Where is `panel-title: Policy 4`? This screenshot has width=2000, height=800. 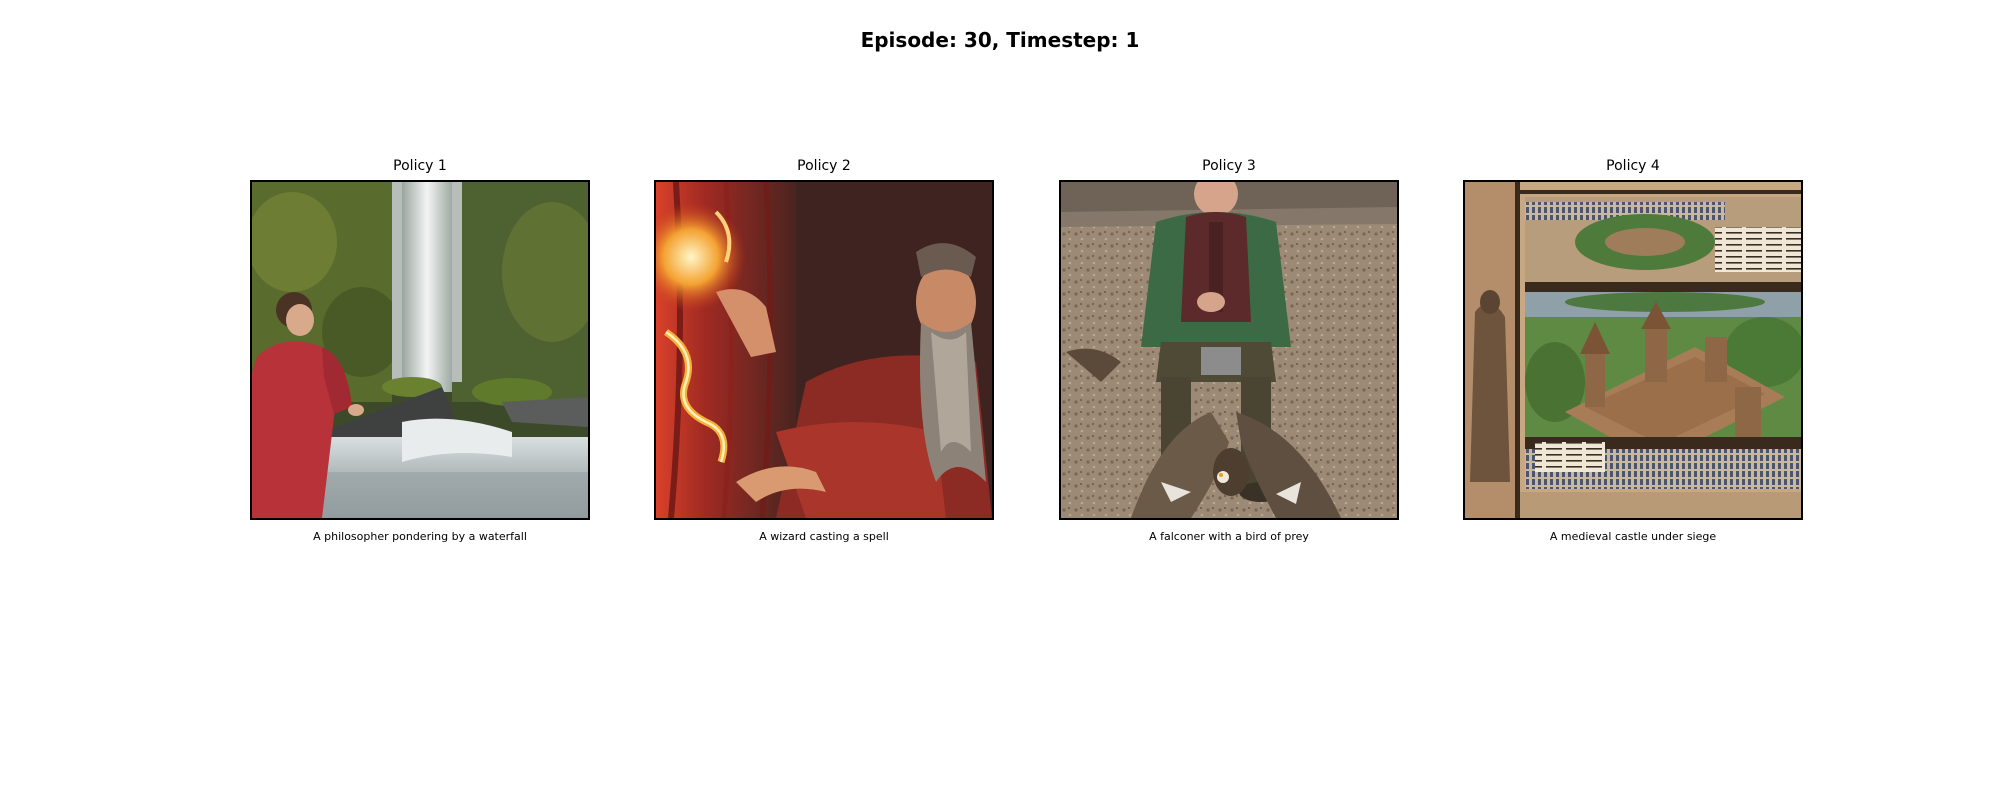
panel-title: Policy 4 is located at coordinates (1633, 166).